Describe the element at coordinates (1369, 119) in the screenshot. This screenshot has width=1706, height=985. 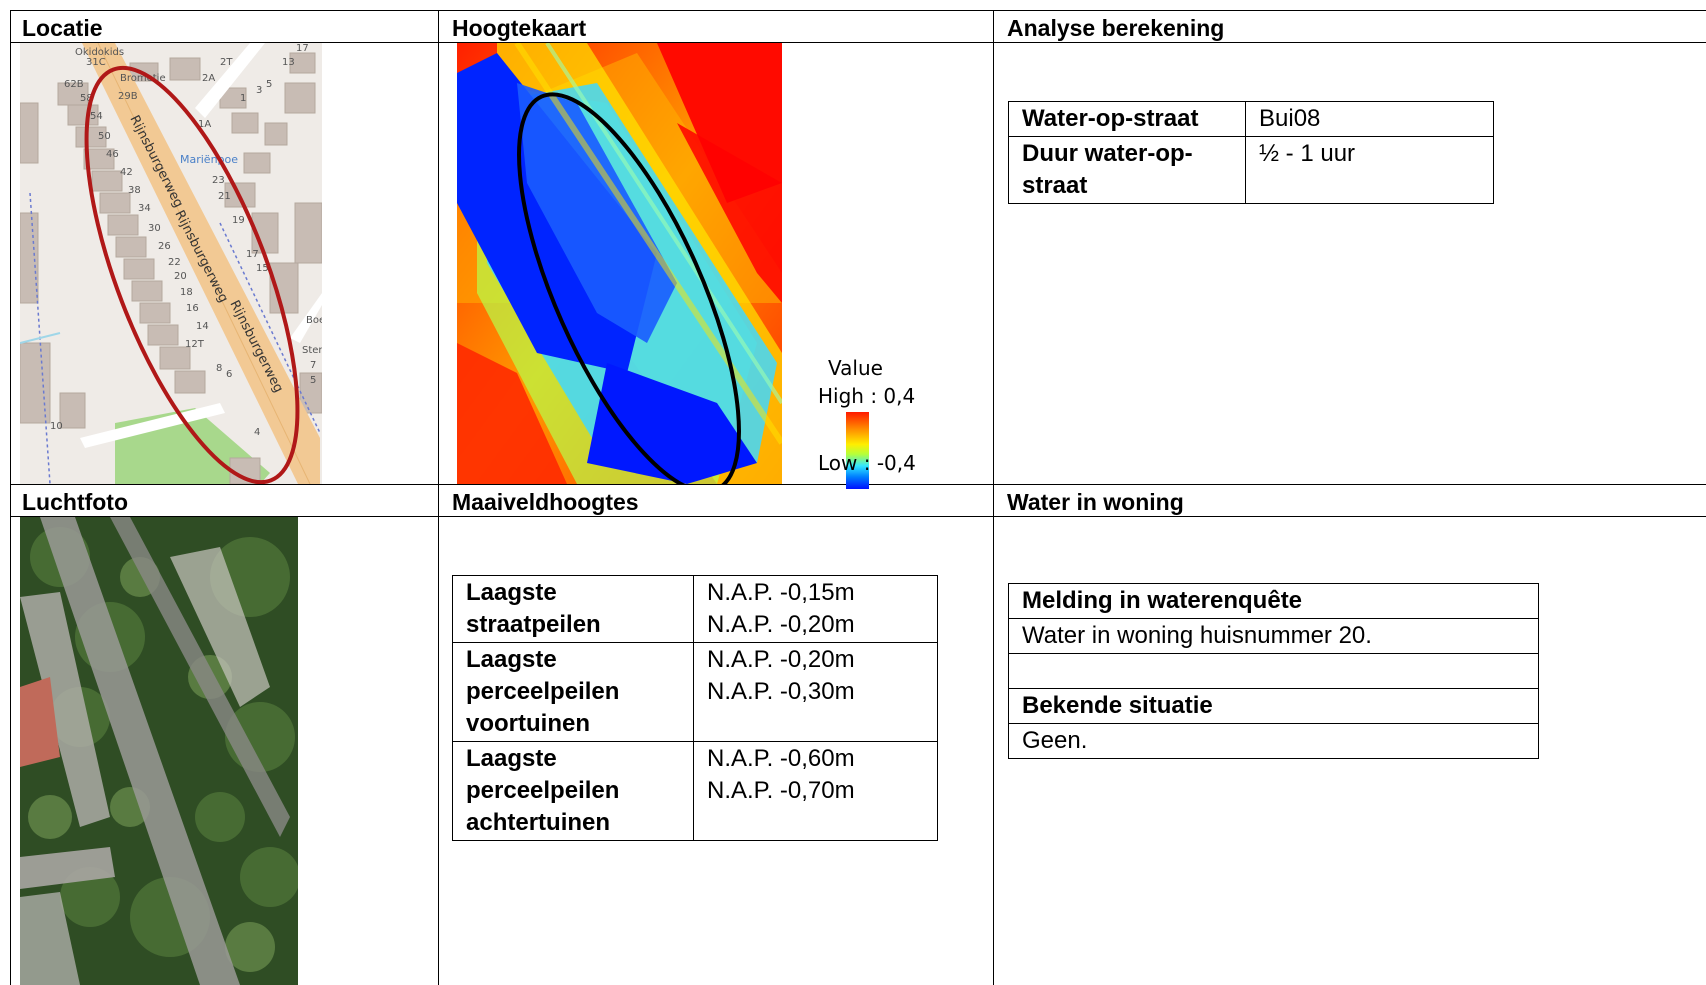
I see `table-value: Bui08` at that location.